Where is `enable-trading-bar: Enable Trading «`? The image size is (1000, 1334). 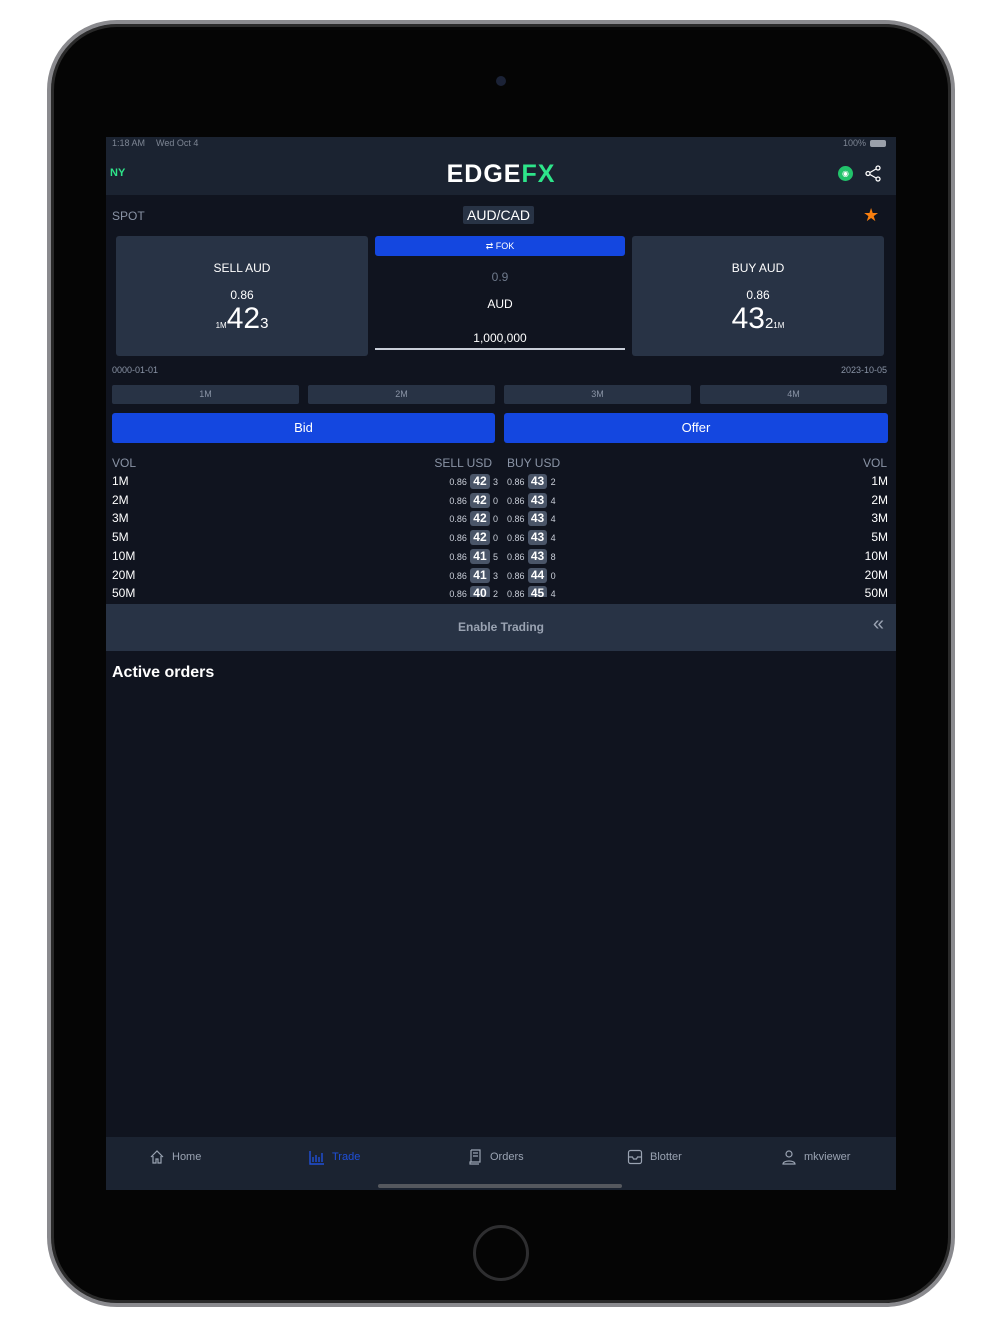
enable-trading-bar: Enable Trading « is located at coordinates (501, 627).